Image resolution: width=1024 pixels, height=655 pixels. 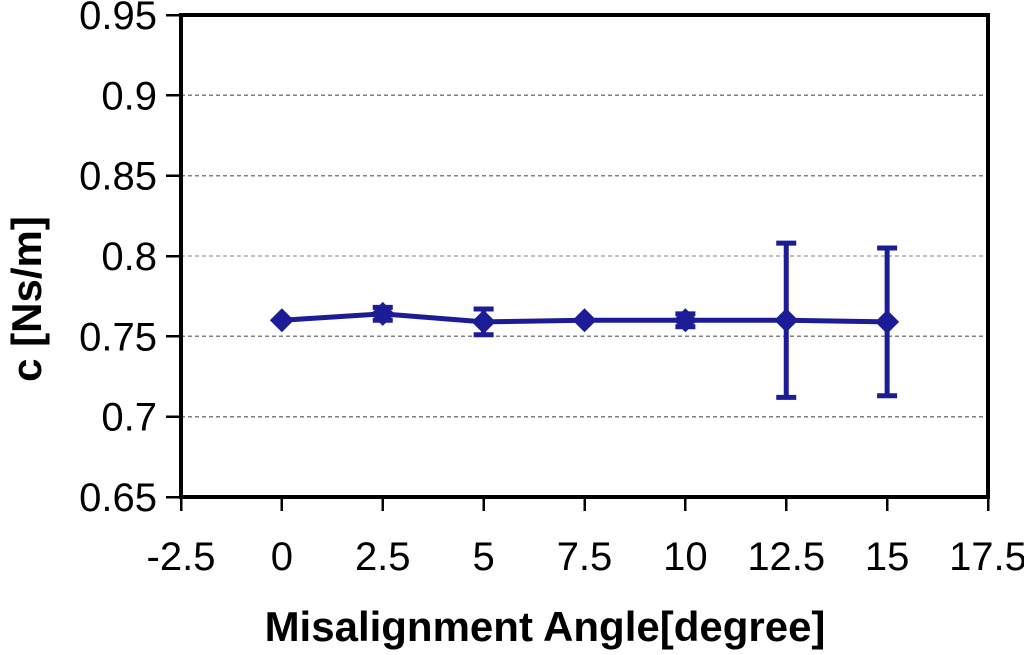 What do you see at coordinates (129, 96) in the screenshot?
I see `y-tick-label: 0.9` at bounding box center [129, 96].